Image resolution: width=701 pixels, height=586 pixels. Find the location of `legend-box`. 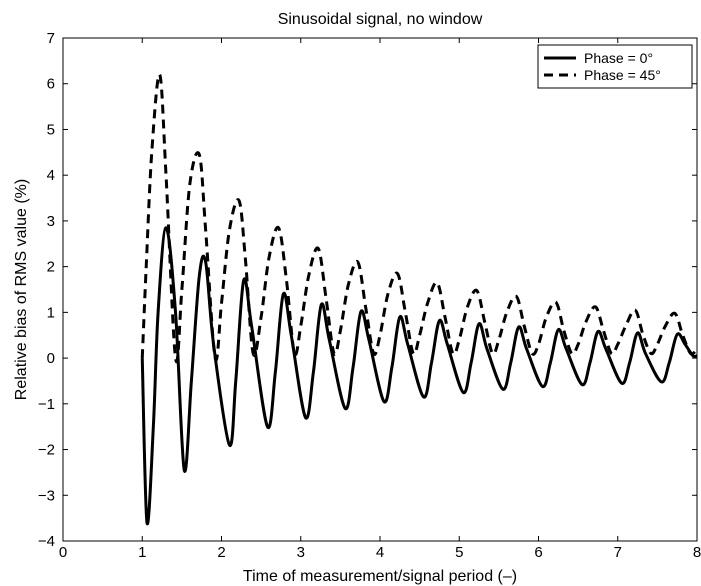

legend-box is located at coordinates (615, 66).